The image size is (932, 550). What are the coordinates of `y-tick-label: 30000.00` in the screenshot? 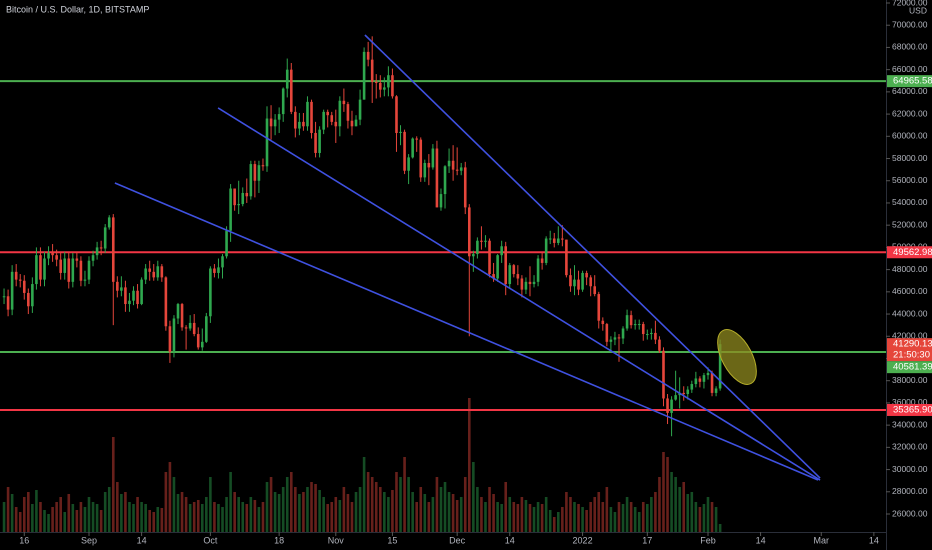 It's located at (910, 469).